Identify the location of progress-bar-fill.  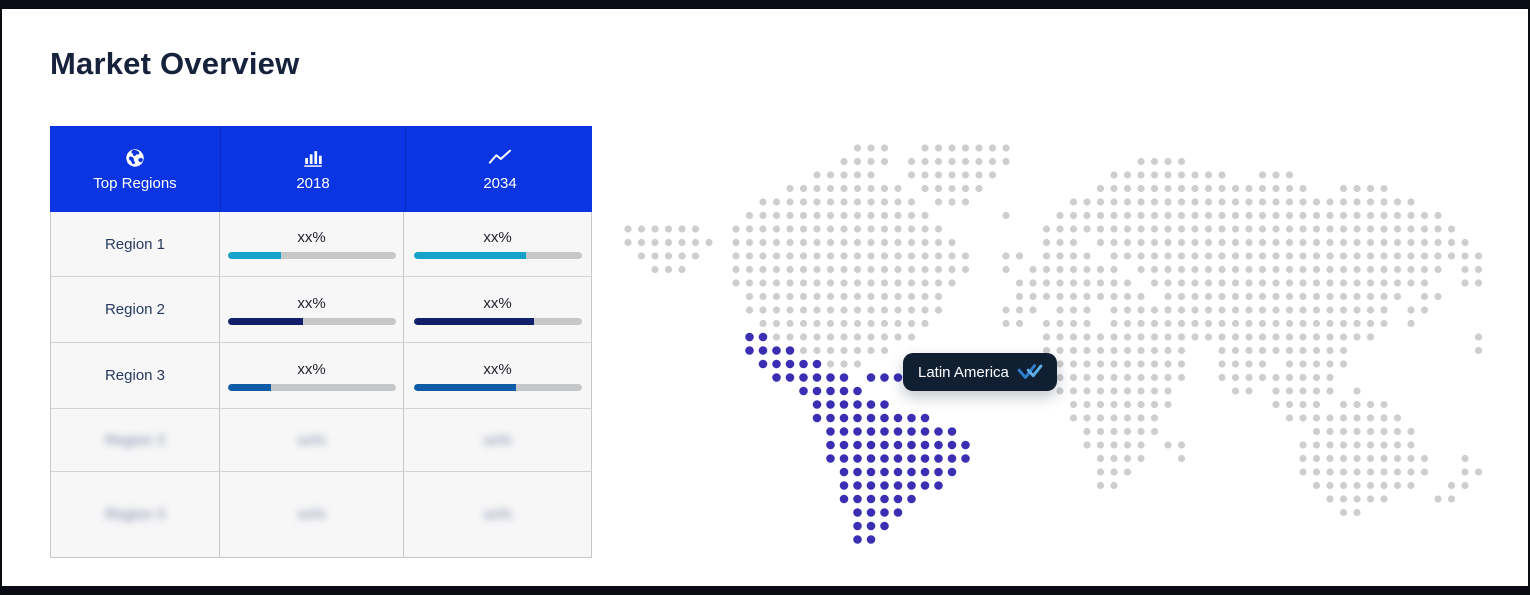
(470, 255).